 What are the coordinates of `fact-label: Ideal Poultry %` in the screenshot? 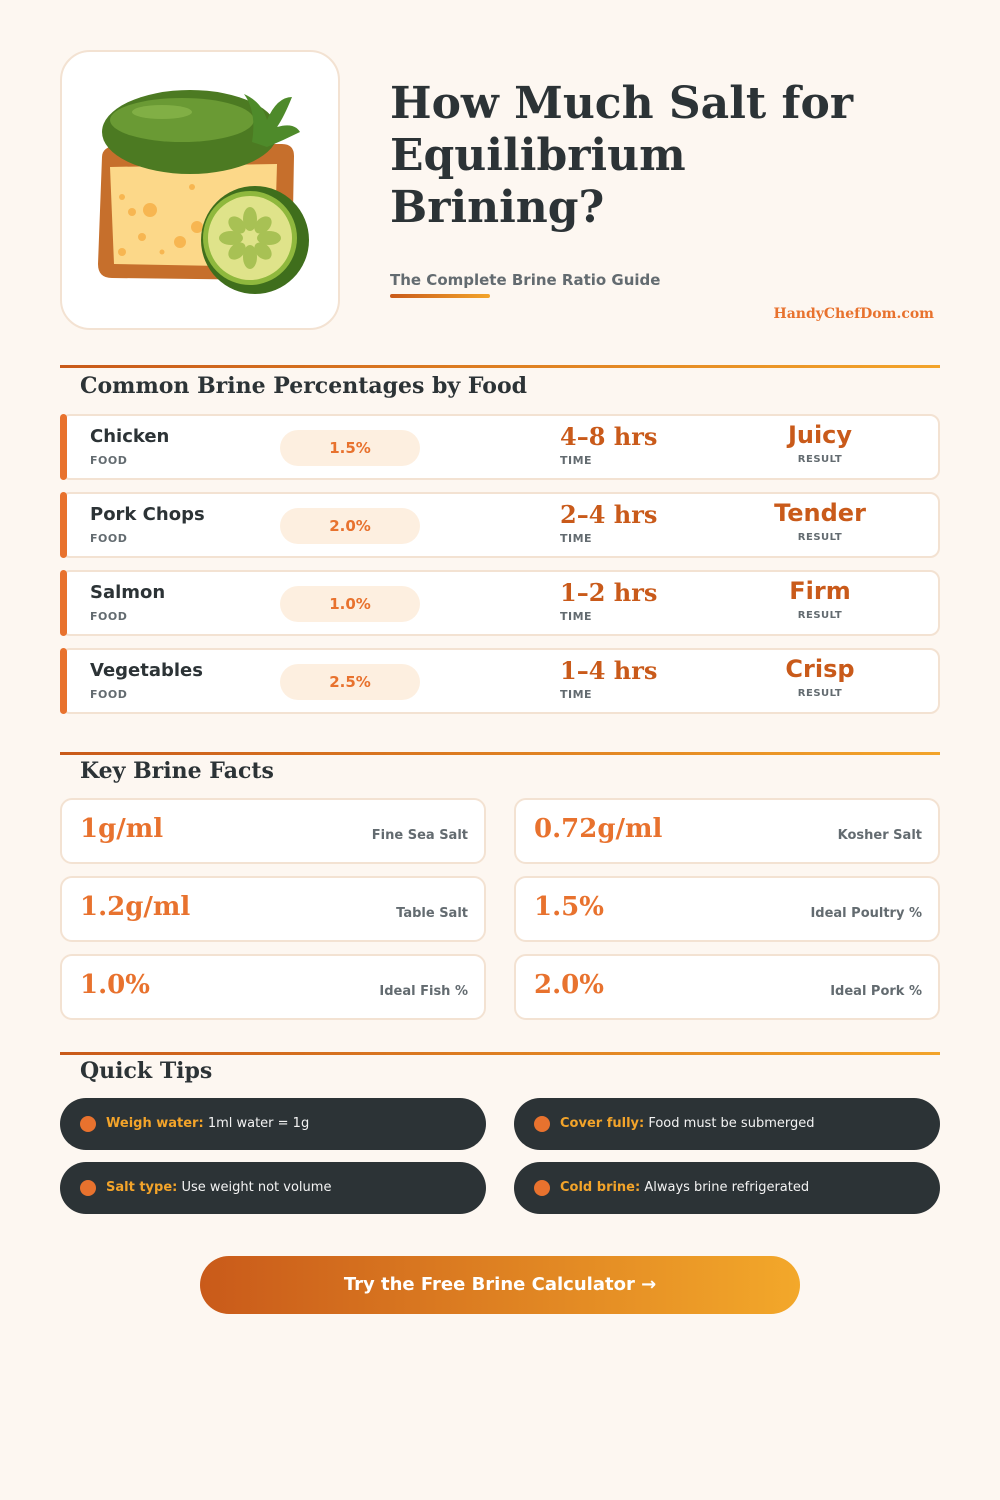 It's located at (866, 913).